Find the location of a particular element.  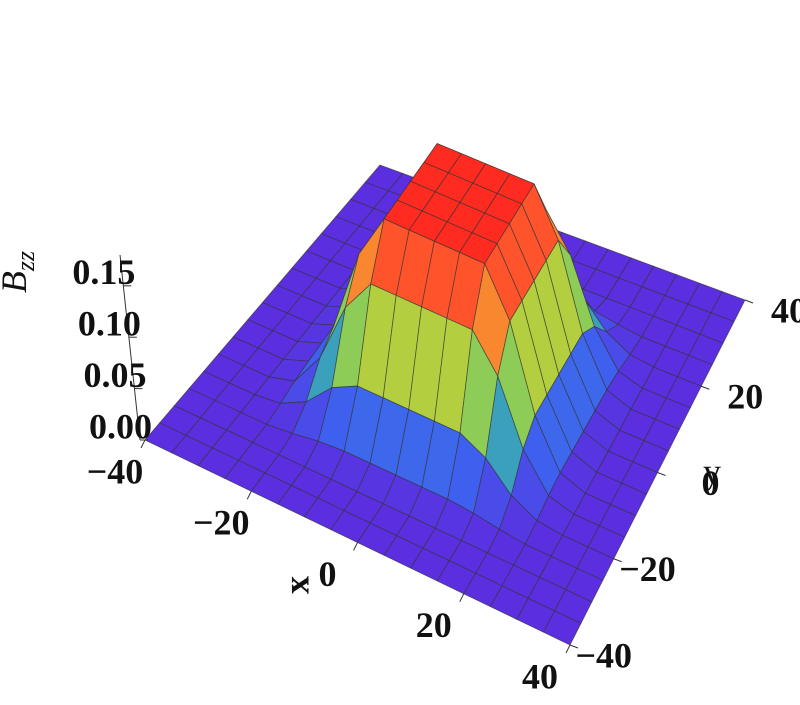

x-tick-label: 0 is located at coordinates (328, 574).